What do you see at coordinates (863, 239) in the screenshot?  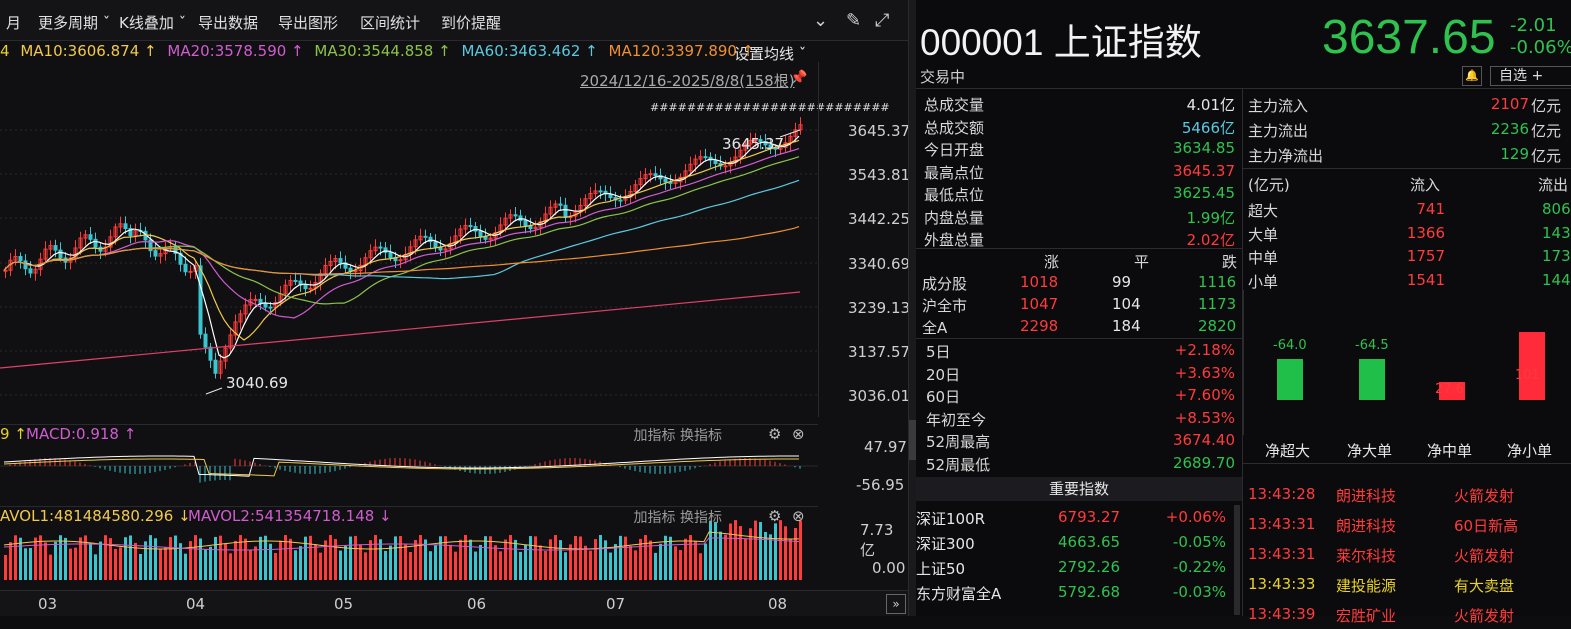 I see `price-axis` at bounding box center [863, 239].